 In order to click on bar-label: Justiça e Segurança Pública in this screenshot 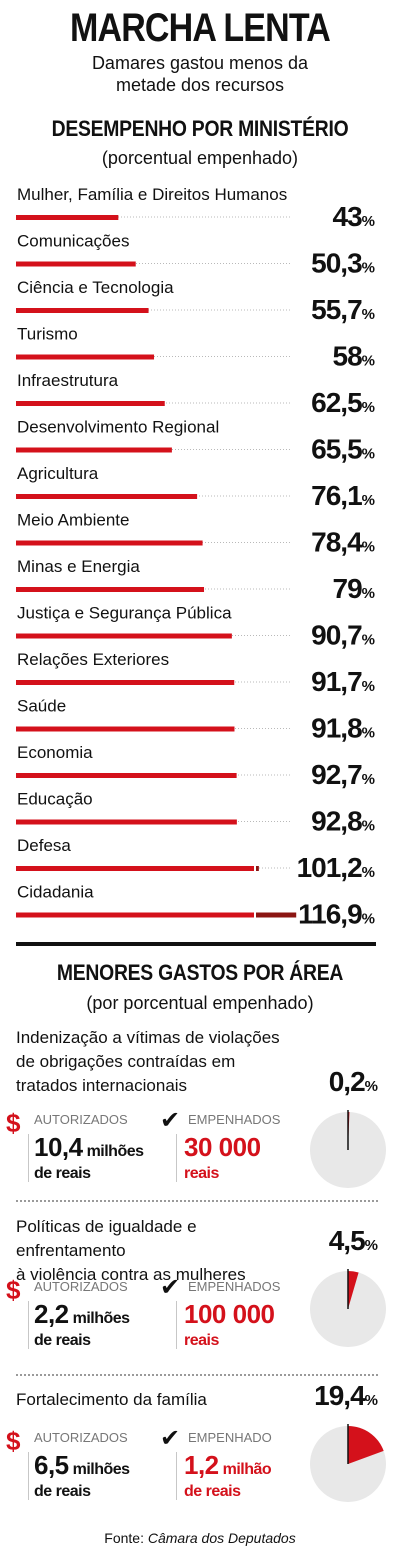, I will do `click(124, 613)`.